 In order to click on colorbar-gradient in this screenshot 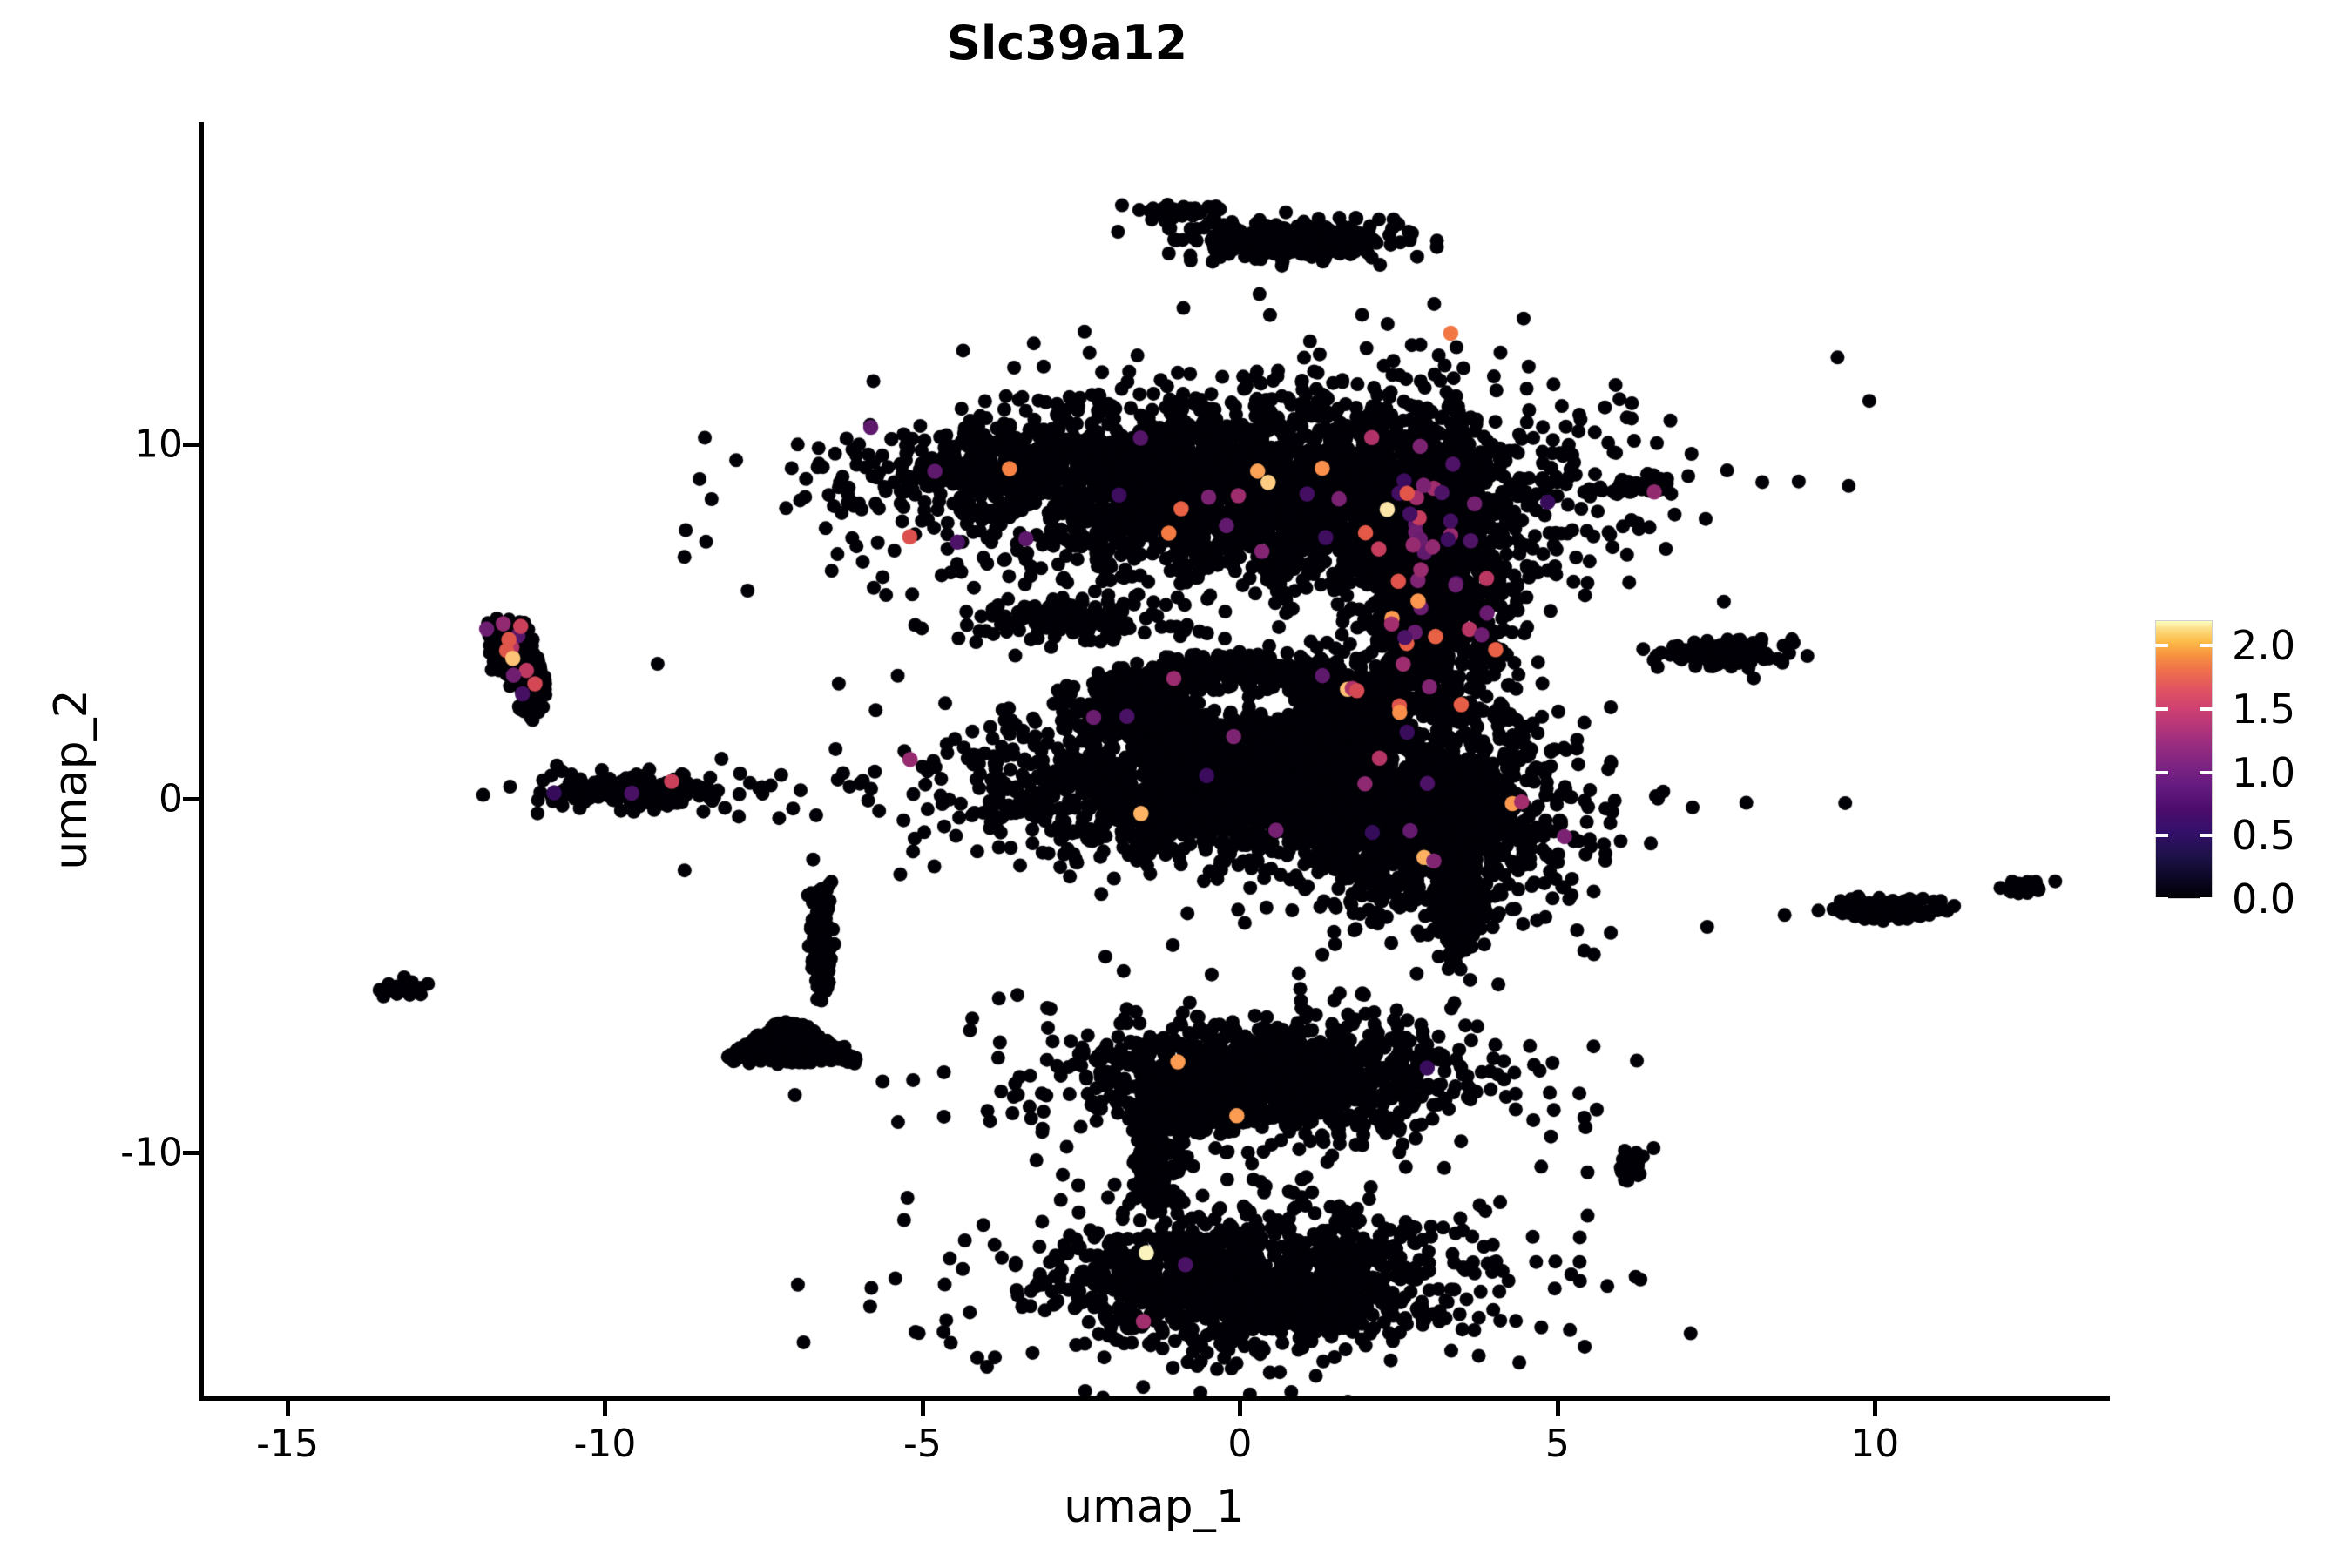, I will do `click(2184, 759)`.